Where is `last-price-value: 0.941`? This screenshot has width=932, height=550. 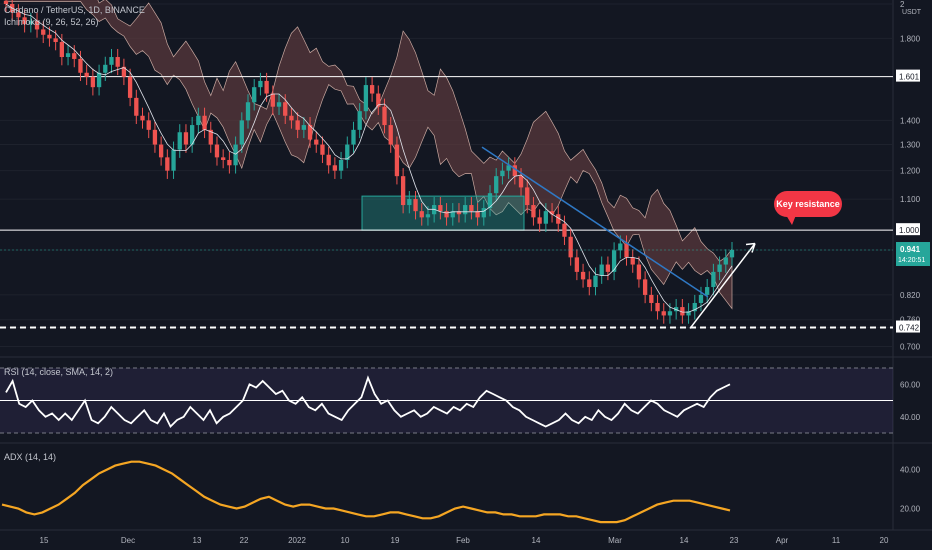 last-price-value: 0.941 is located at coordinates (910, 249).